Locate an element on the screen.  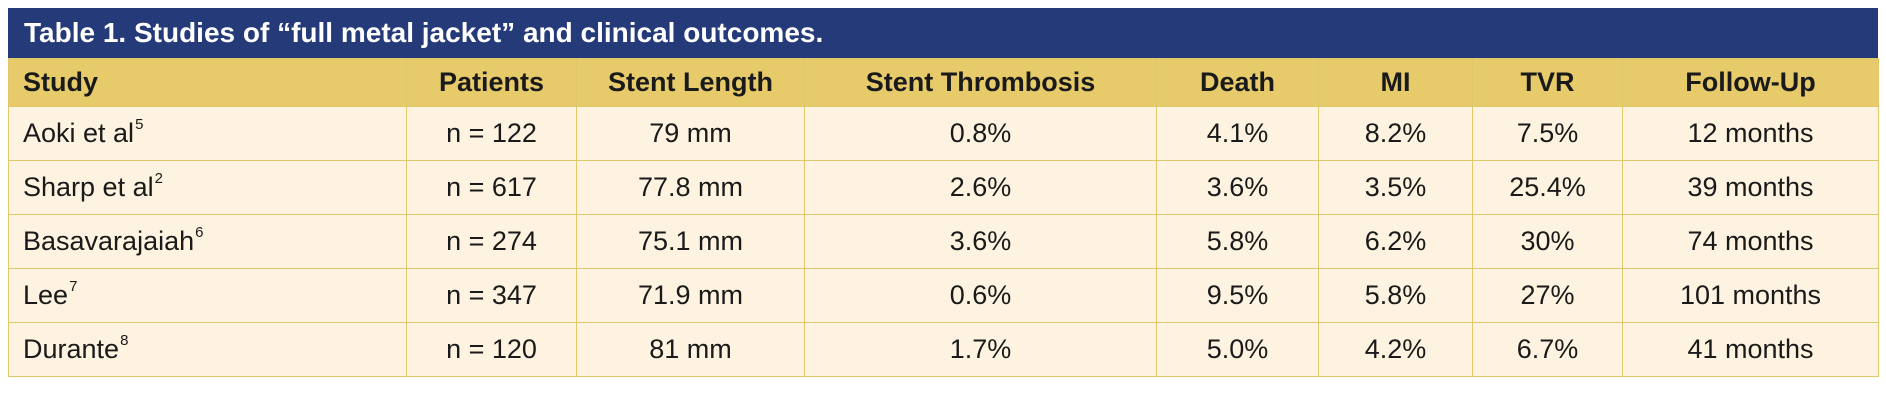
cell-stent-thrombosis: 0.6% is located at coordinates (980, 295).